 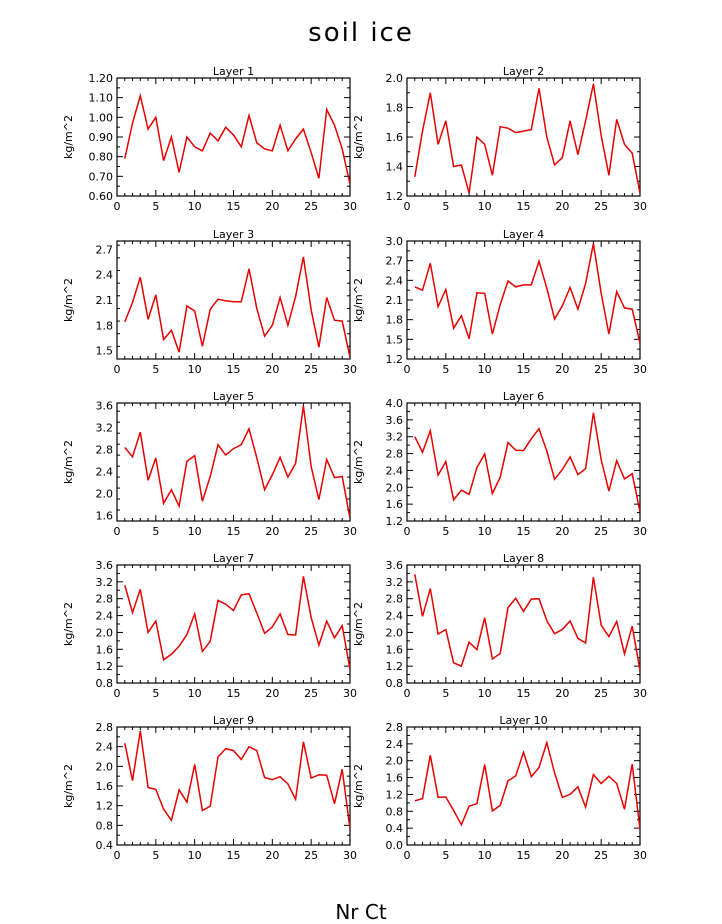 What do you see at coordinates (101, 157) in the screenshot?
I see `y-tick-label: 0.80` at bounding box center [101, 157].